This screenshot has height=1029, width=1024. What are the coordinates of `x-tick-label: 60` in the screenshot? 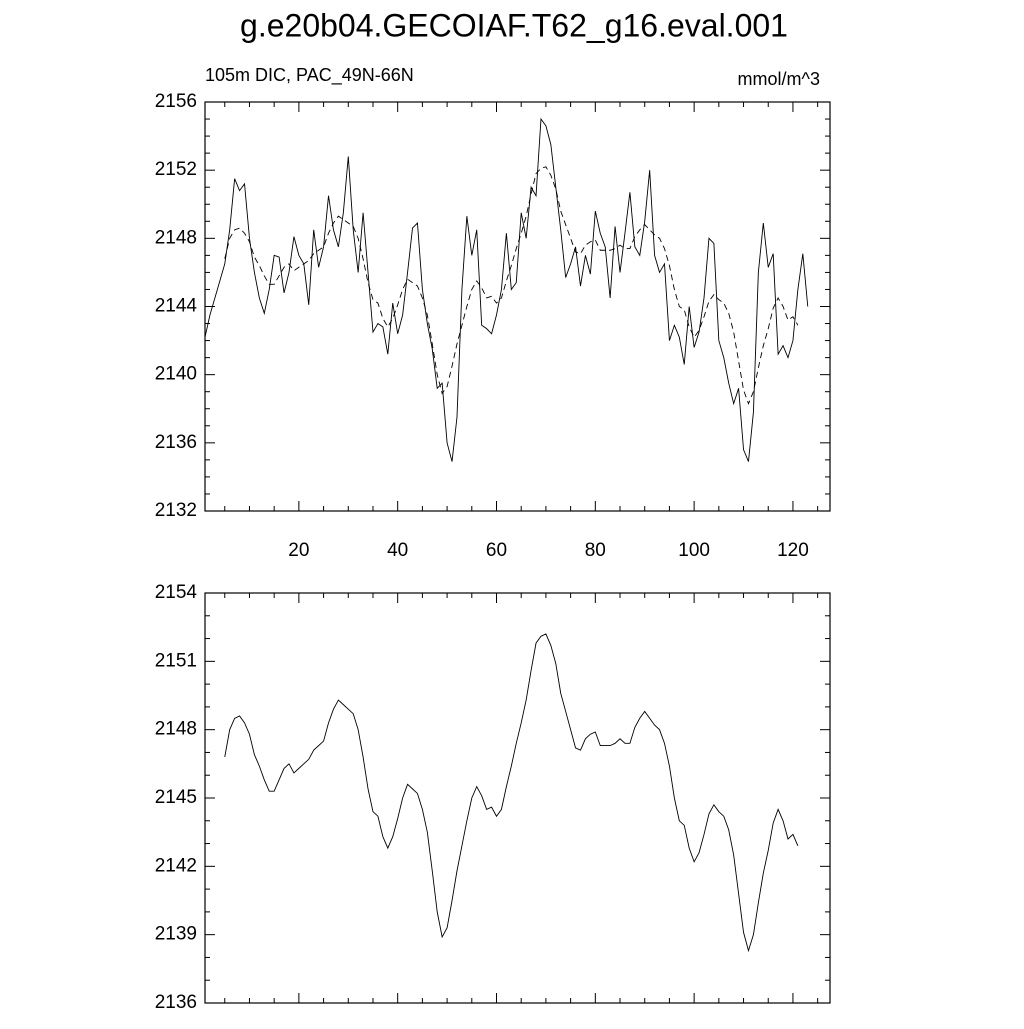 It's located at (496, 550).